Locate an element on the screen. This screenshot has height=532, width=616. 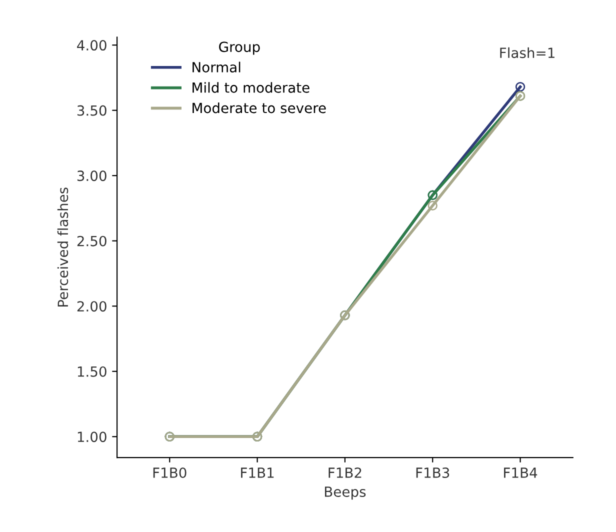
x-tick-label: F1B1 is located at coordinates (257, 473).